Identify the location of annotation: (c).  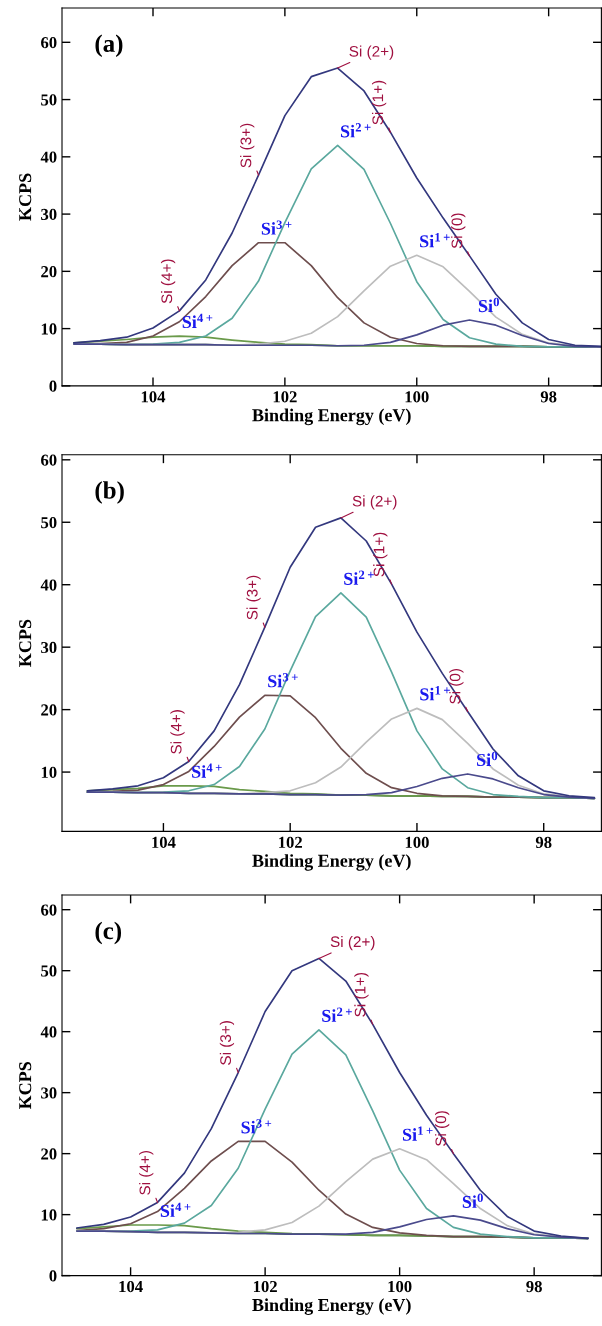
(108, 933).